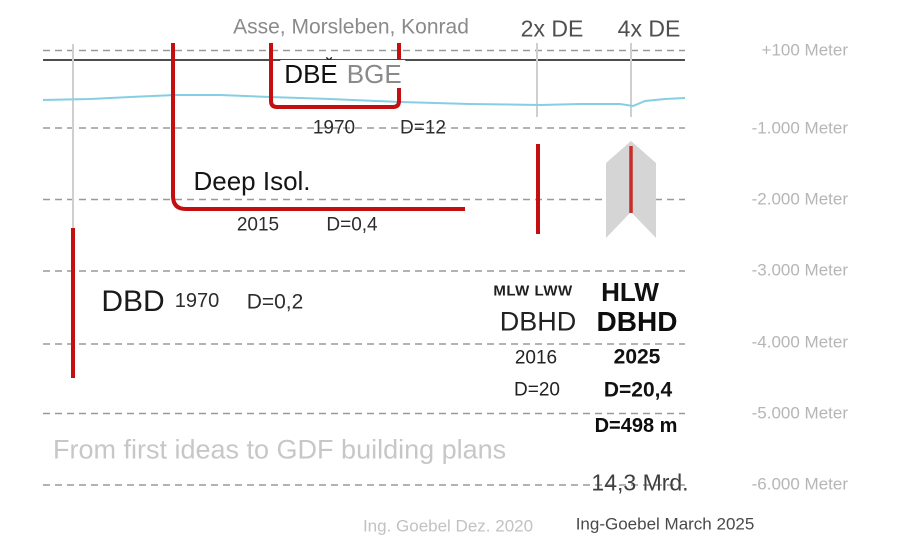  Describe the element at coordinates (311, 74) in the screenshot. I see `dbe-name: DBE` at that location.